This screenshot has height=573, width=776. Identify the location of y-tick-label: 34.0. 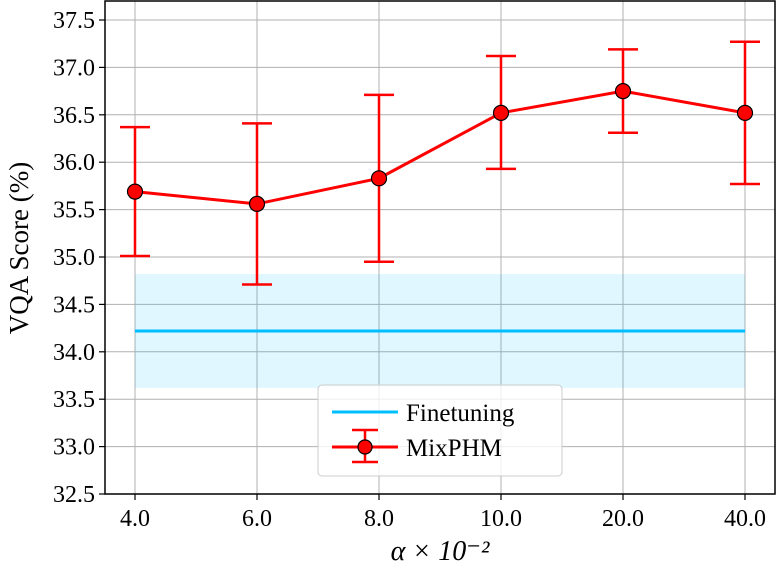
(74, 353).